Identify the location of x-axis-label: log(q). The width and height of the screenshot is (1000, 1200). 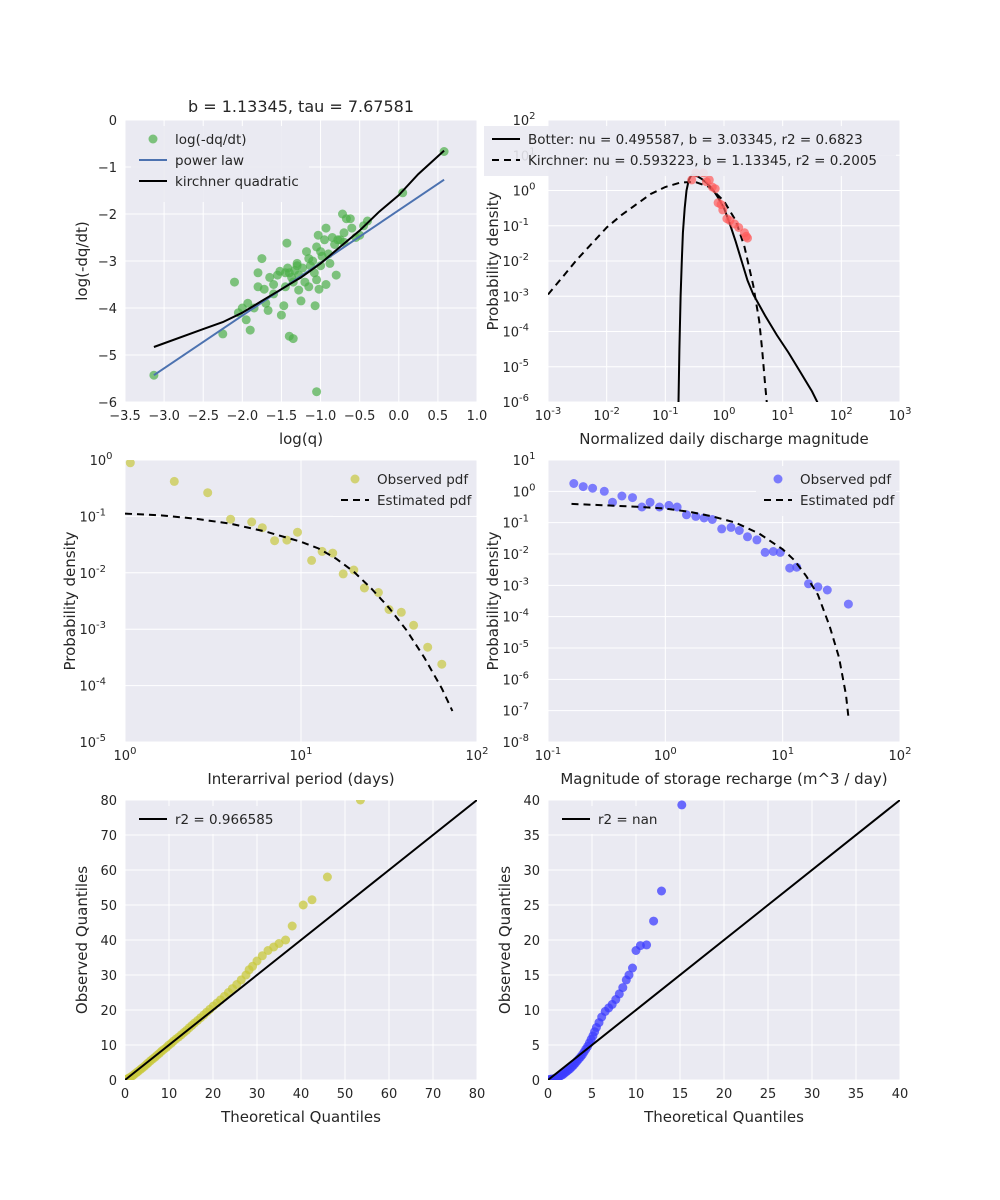
(301, 439).